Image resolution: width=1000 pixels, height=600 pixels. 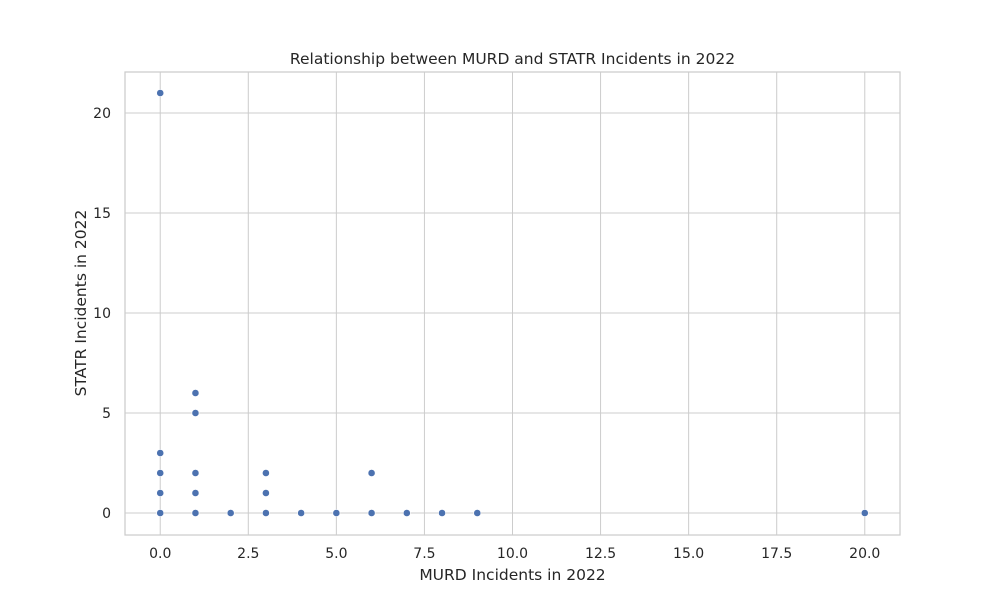 I want to click on y-axis-ticks: 0 5 10 15 20, so click(x=102, y=314).